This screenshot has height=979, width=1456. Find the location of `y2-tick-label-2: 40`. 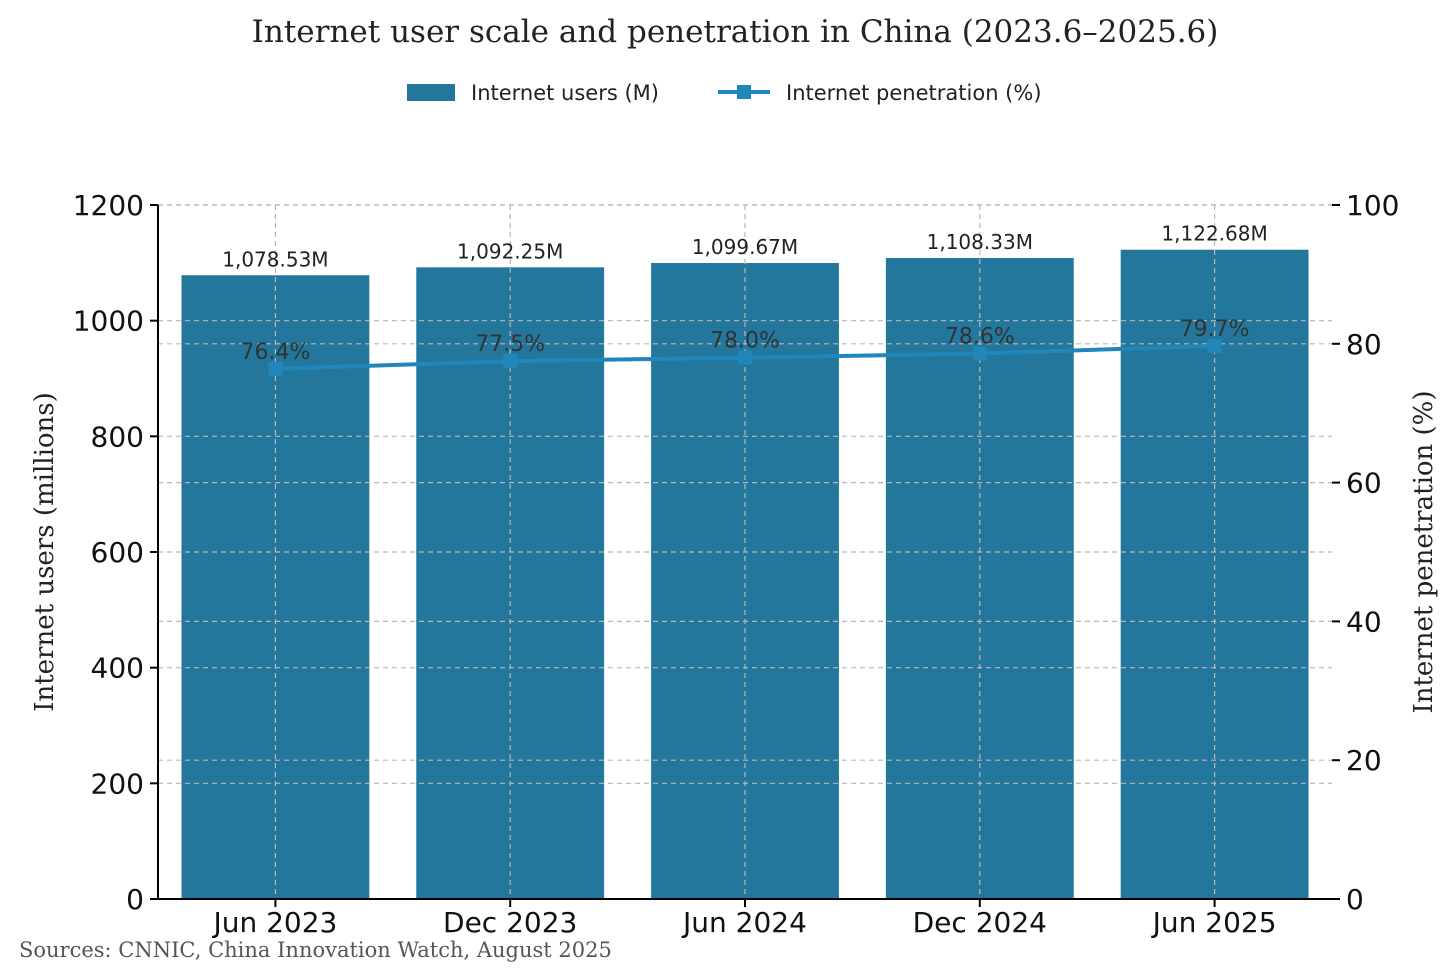

y2-tick-label-2: 40 is located at coordinates (1364, 621).